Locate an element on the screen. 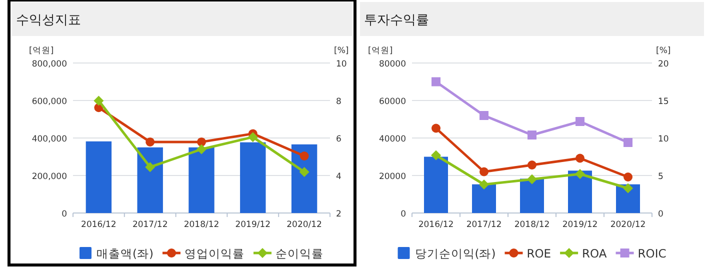 This screenshot has height=269, width=708. y-tick-label: 600,000 is located at coordinates (49, 102).